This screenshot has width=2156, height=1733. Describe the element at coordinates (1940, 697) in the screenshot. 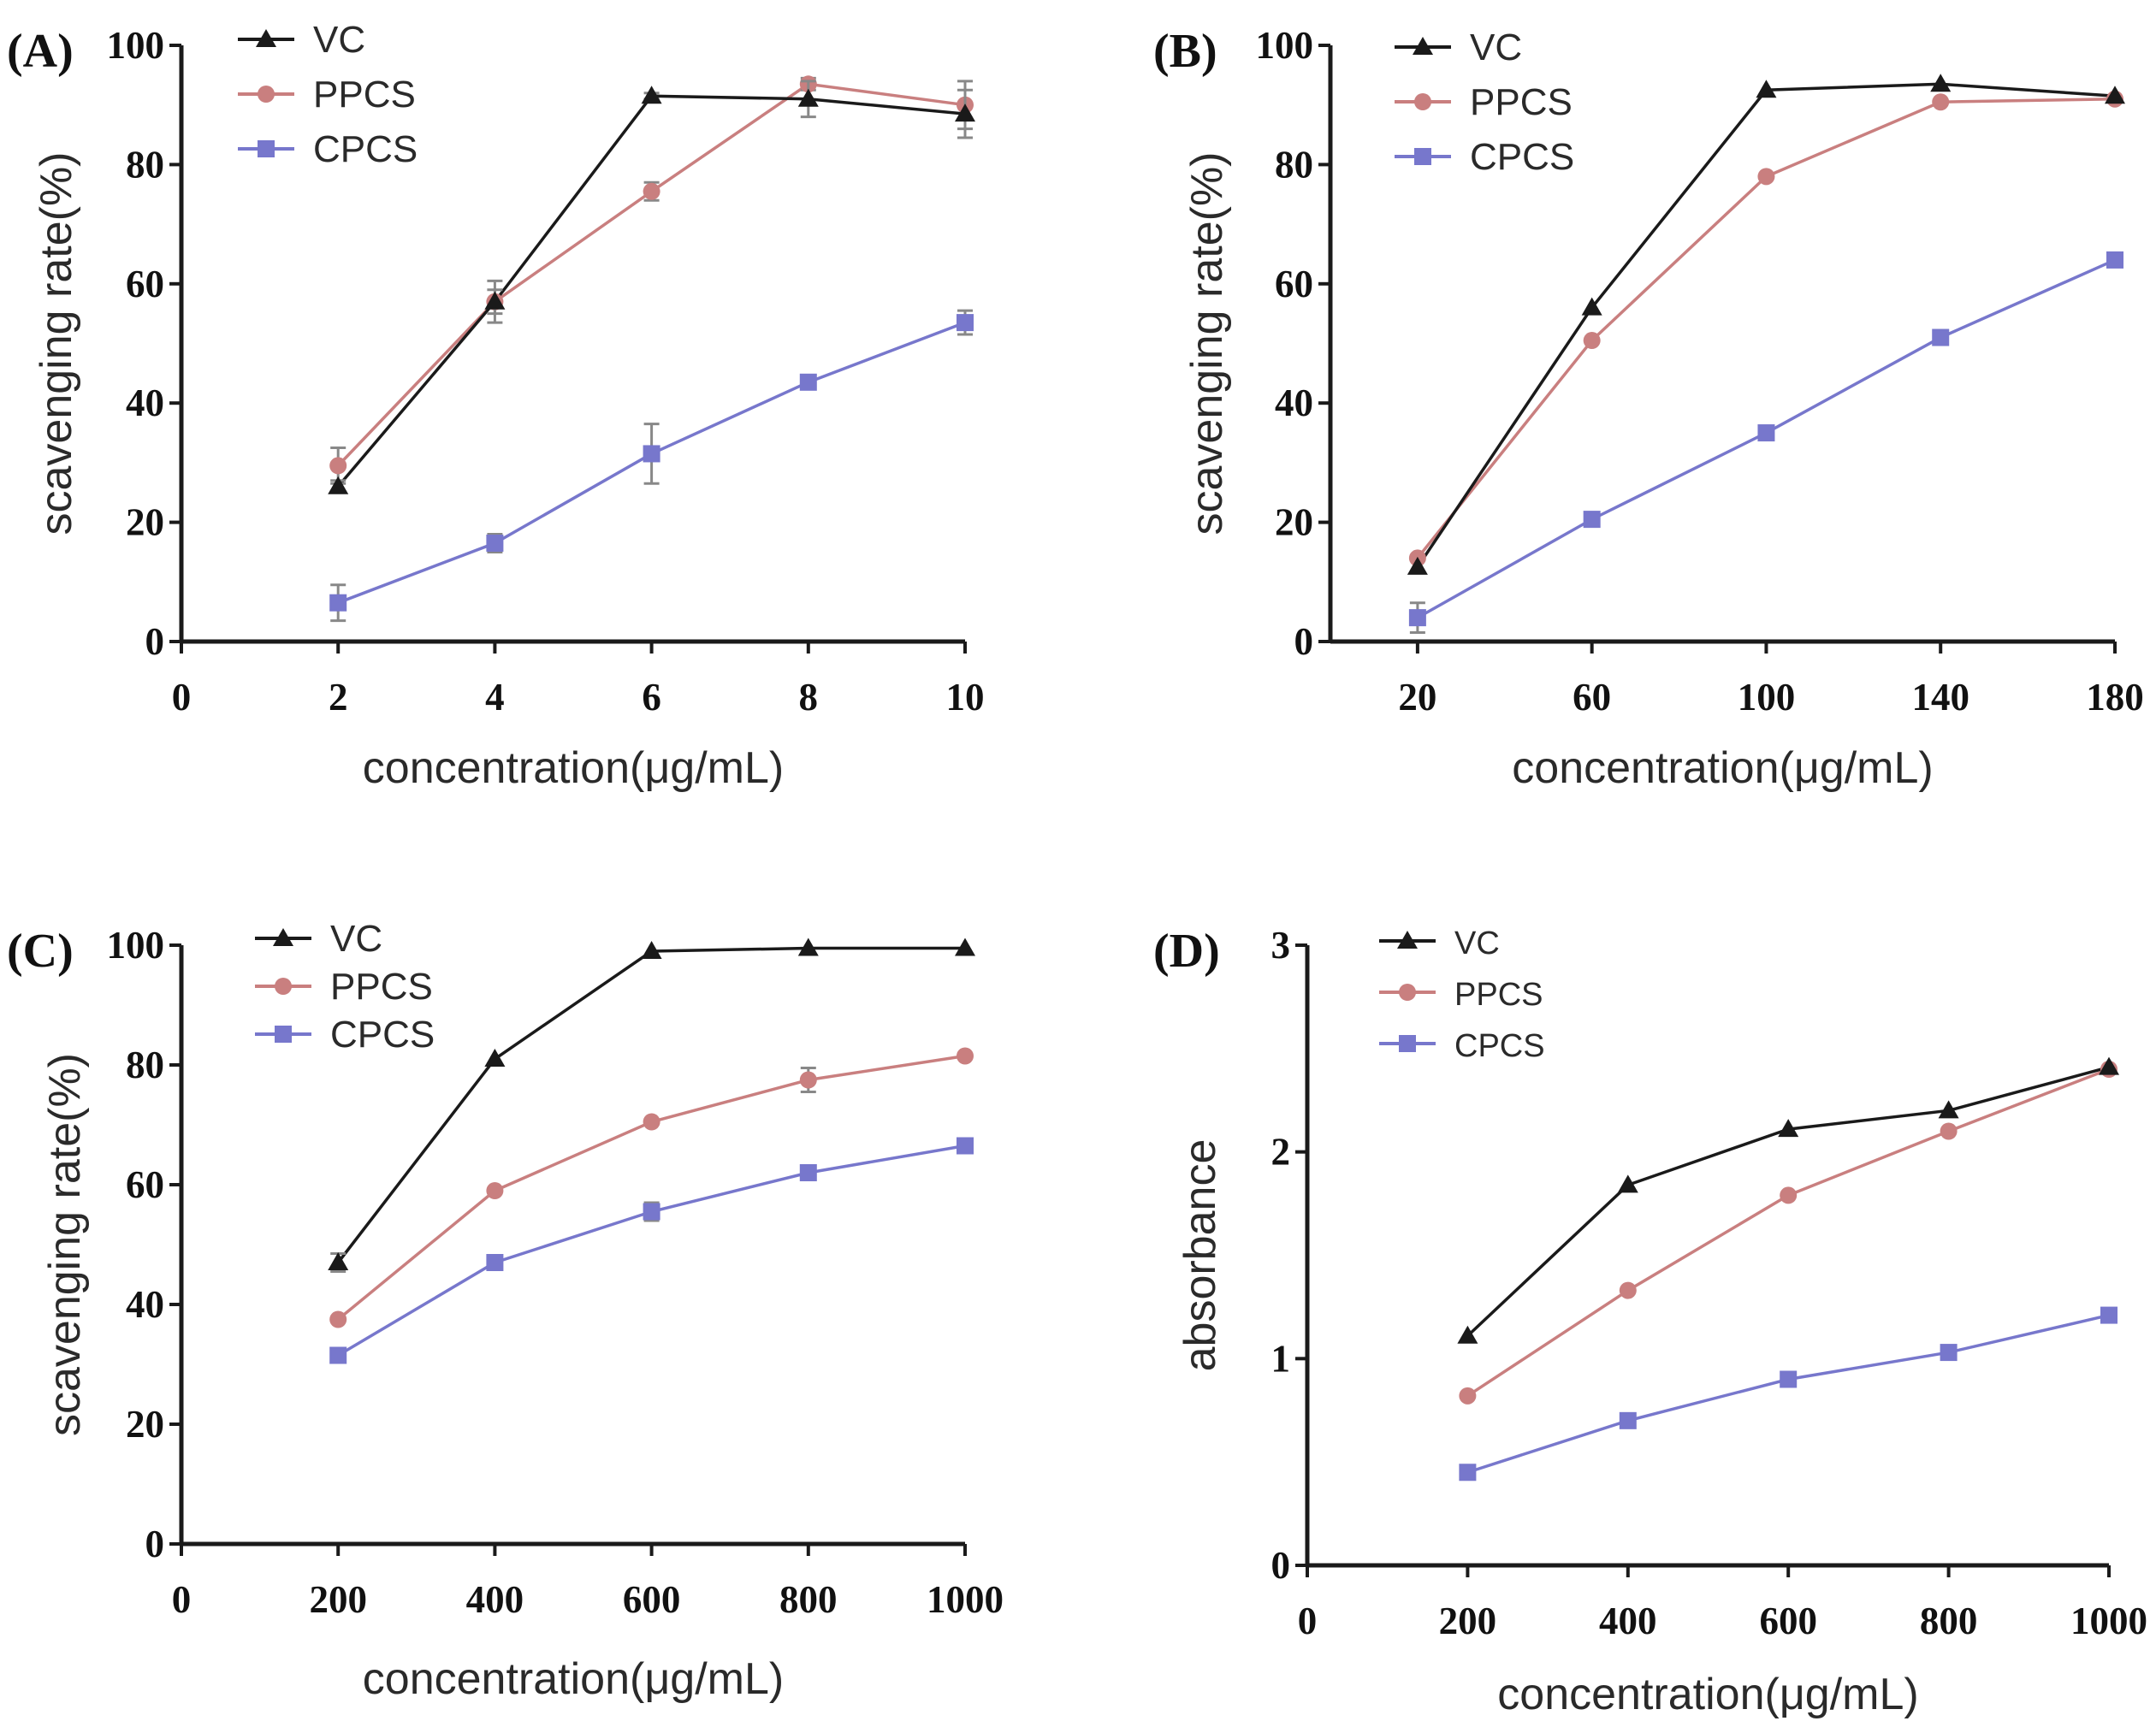

I see `x-tick-label: 140` at that location.